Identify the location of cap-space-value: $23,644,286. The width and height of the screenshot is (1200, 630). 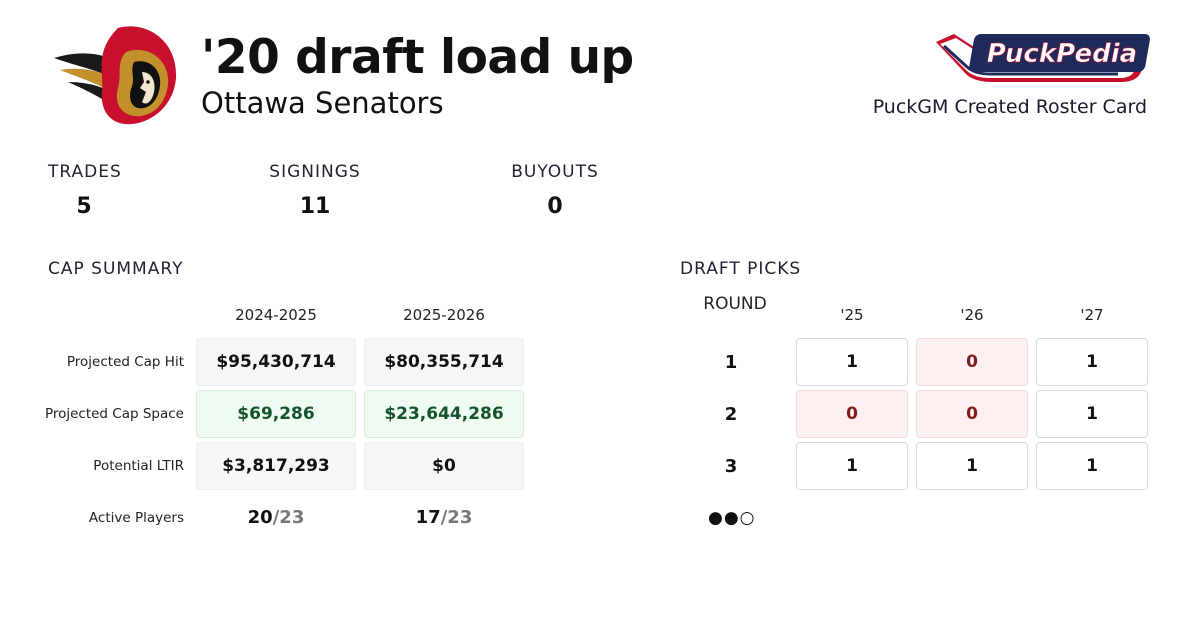
(444, 414).